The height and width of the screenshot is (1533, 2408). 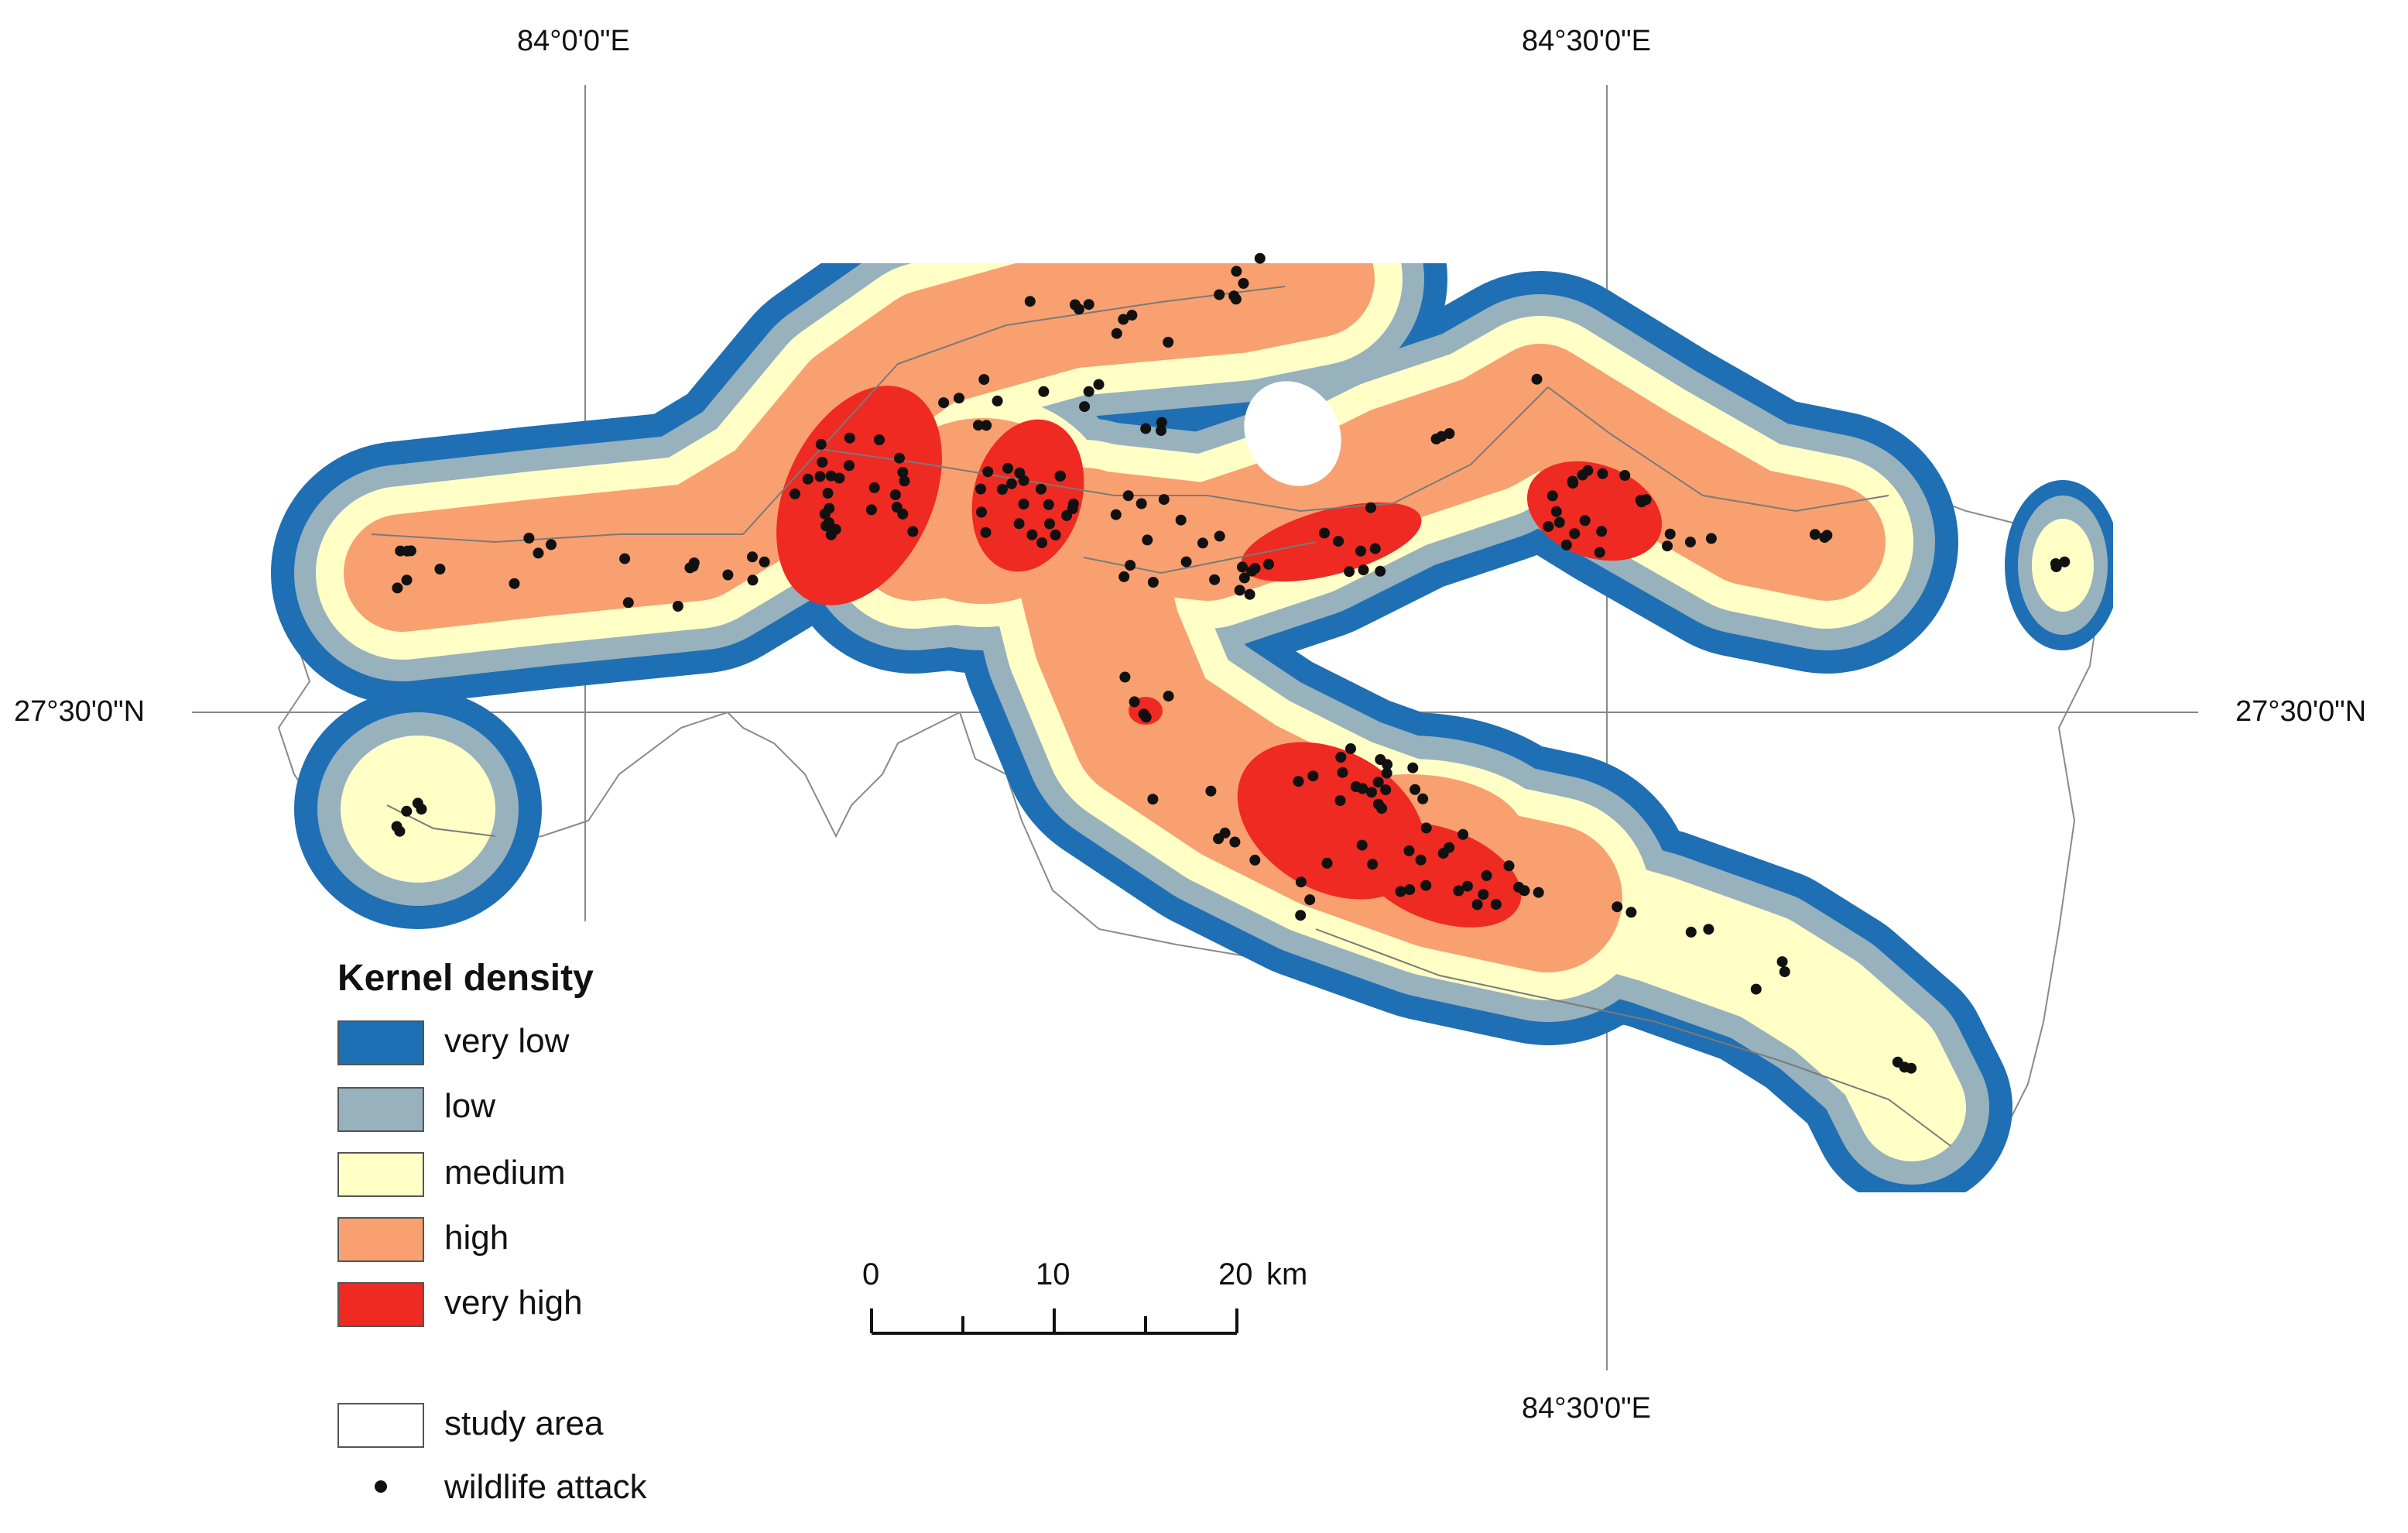 I want to click on right-latitude-label: 27°30'0"N, so click(x=2301, y=711).